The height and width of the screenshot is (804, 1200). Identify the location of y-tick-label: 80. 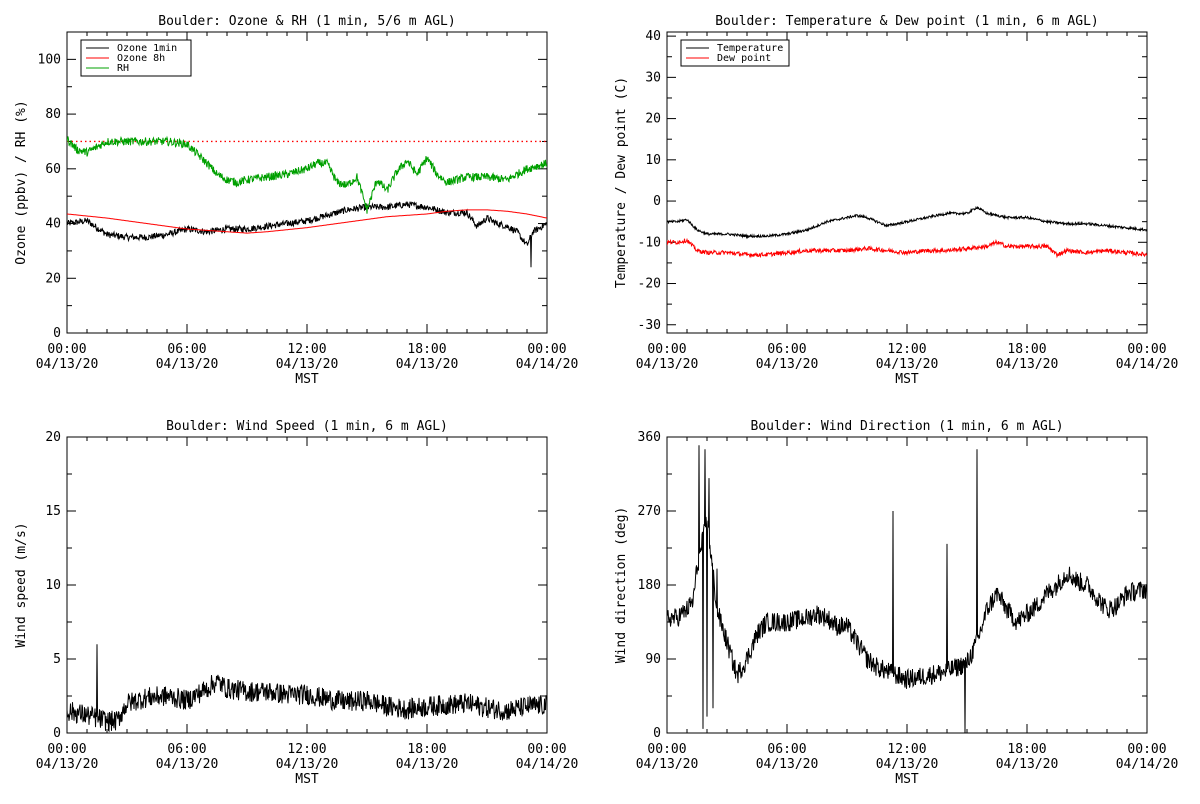
(53, 114).